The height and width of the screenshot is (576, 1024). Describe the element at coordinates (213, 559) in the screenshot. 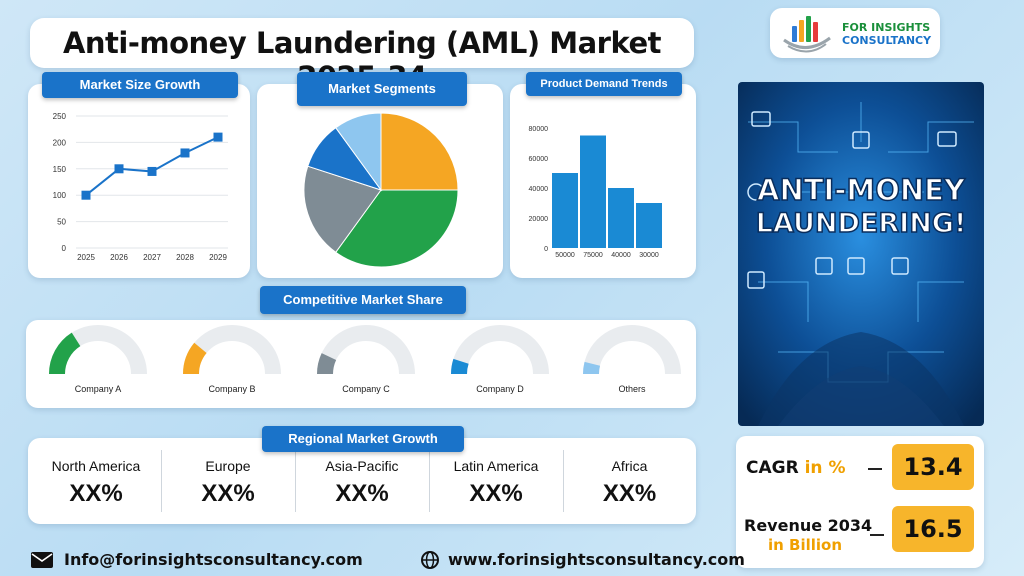

I see `email-link: Info@forinsightsconsultancy.com` at that location.